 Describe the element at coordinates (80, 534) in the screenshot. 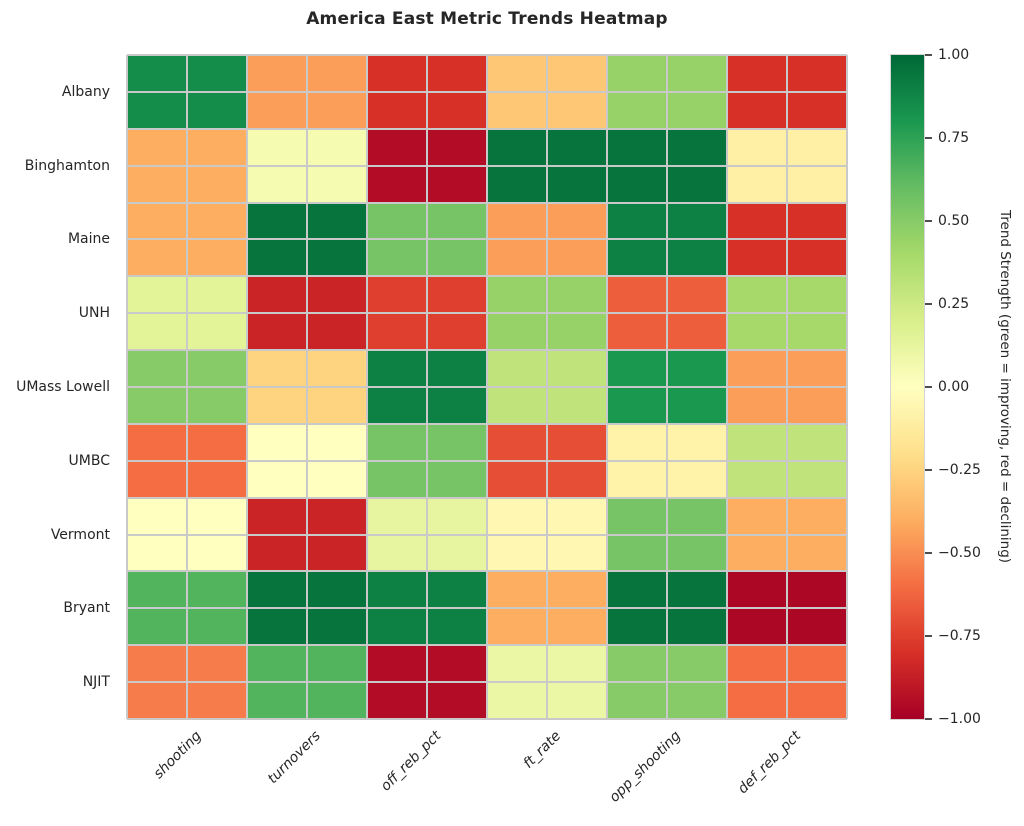

I see `y-tick-label: Vermont` at that location.